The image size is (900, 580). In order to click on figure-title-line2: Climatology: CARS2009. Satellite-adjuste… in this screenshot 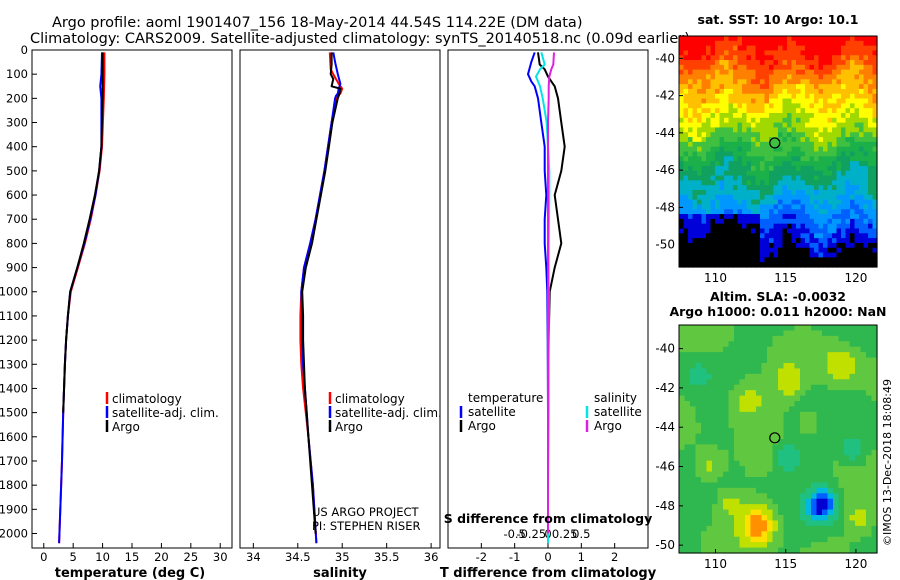, I will do `click(360, 39)`.